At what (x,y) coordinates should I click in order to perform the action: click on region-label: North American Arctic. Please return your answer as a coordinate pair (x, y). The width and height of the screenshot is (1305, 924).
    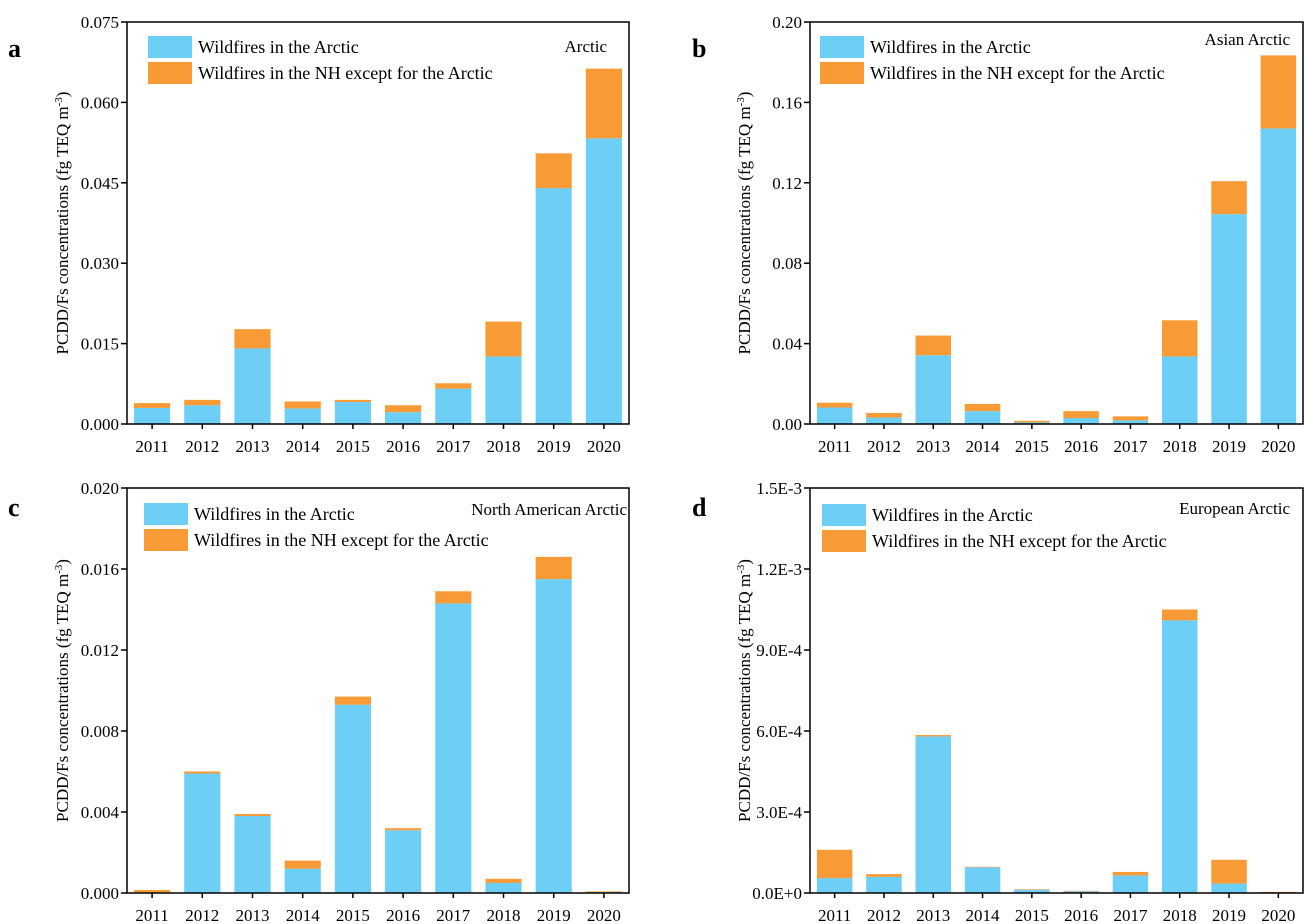
    Looking at the image, I should click on (549, 509).